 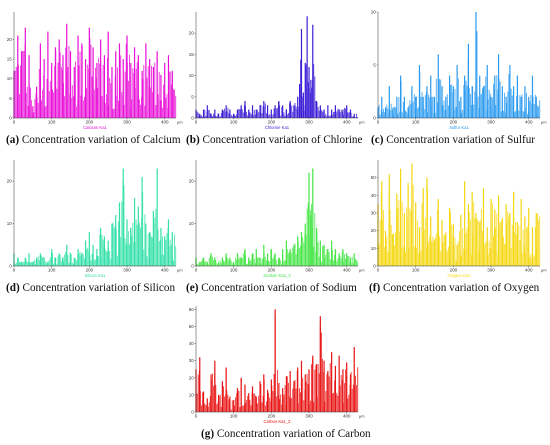 I want to click on y-tick-label: 30, so click(x=192, y=360).